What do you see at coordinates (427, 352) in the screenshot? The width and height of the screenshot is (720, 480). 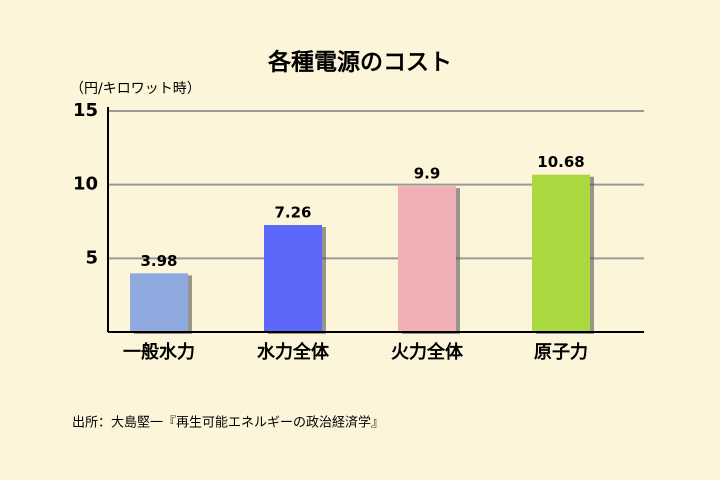 I see `x-tick-label: 火力全体` at bounding box center [427, 352].